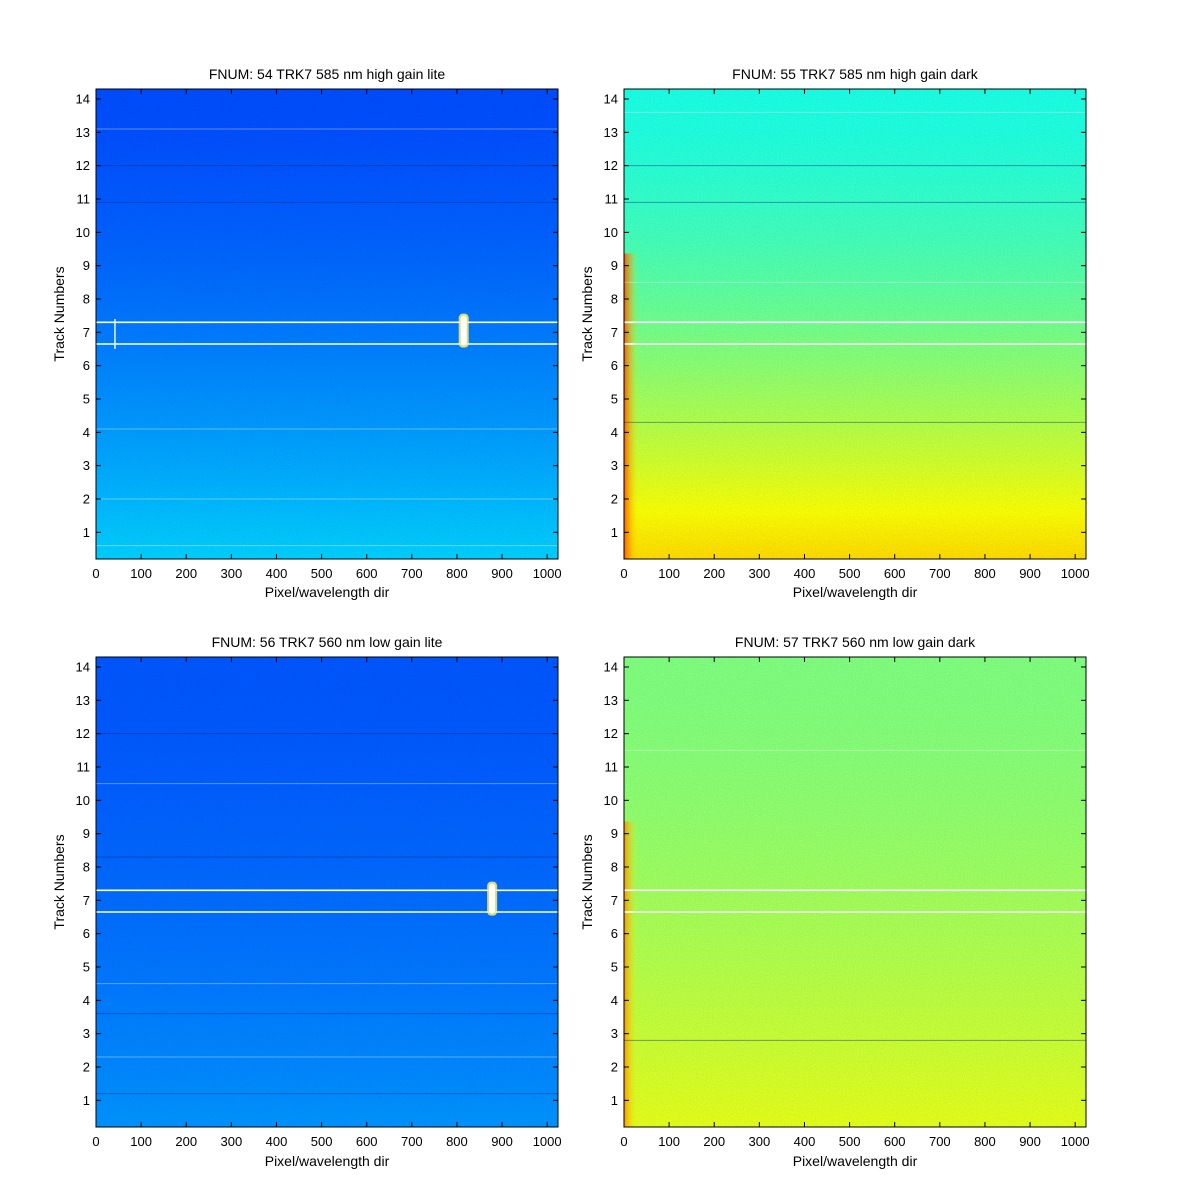 The height and width of the screenshot is (1200, 1200). Describe the element at coordinates (327, 642) in the screenshot. I see `panel-title: FNUM: 56 TRK7 560 nm low gain lite` at that location.